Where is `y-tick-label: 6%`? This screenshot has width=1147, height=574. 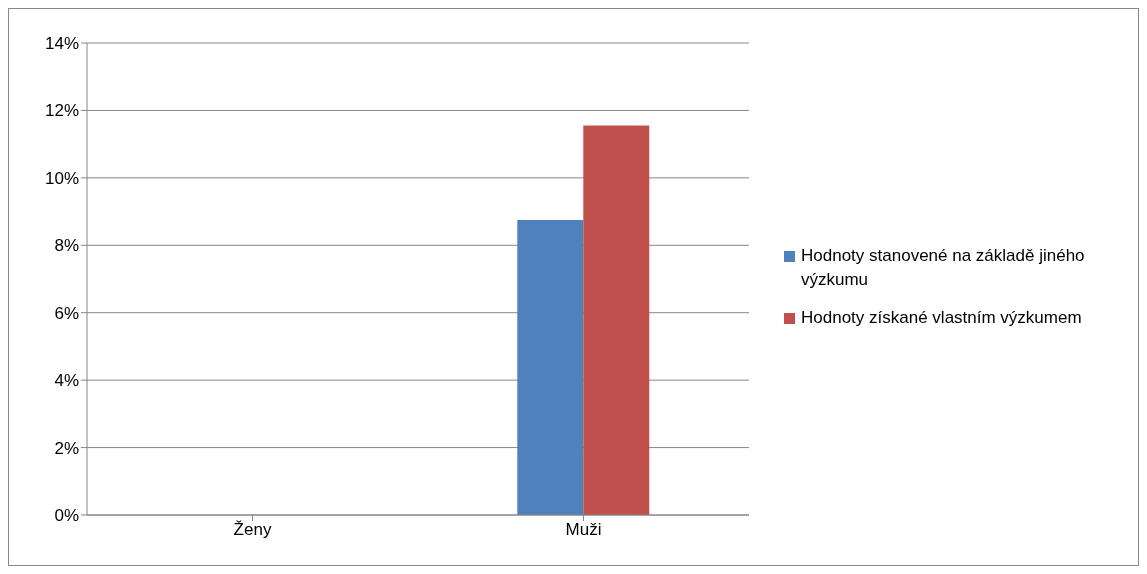 y-tick-label: 6% is located at coordinates (66, 313).